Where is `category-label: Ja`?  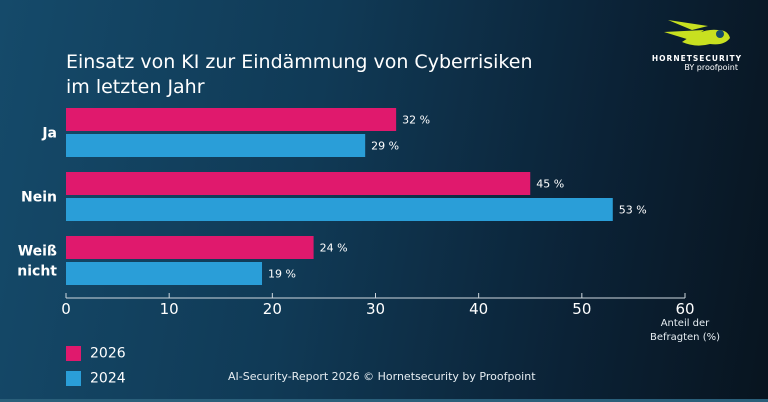 category-label: Ja is located at coordinates (49, 134).